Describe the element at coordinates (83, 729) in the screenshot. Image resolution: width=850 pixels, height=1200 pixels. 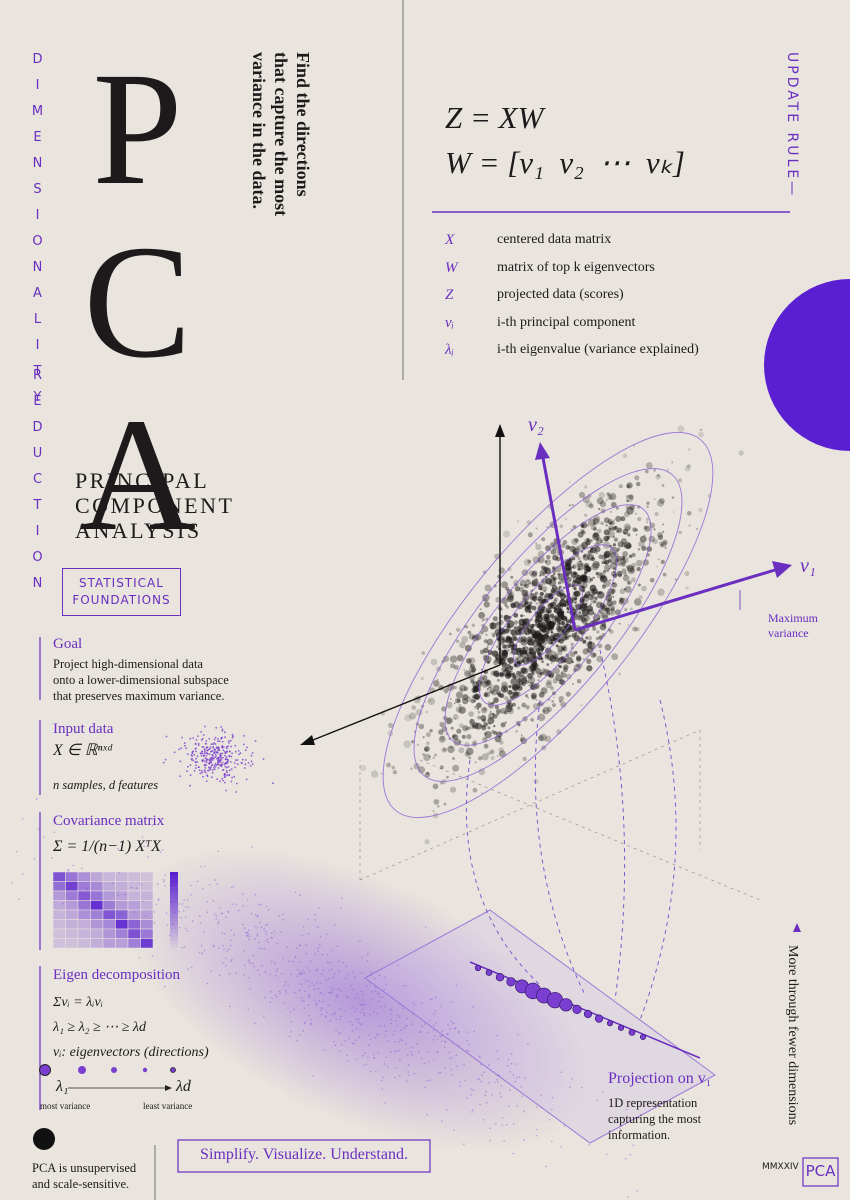
I see `section-heading: Input data` at that location.